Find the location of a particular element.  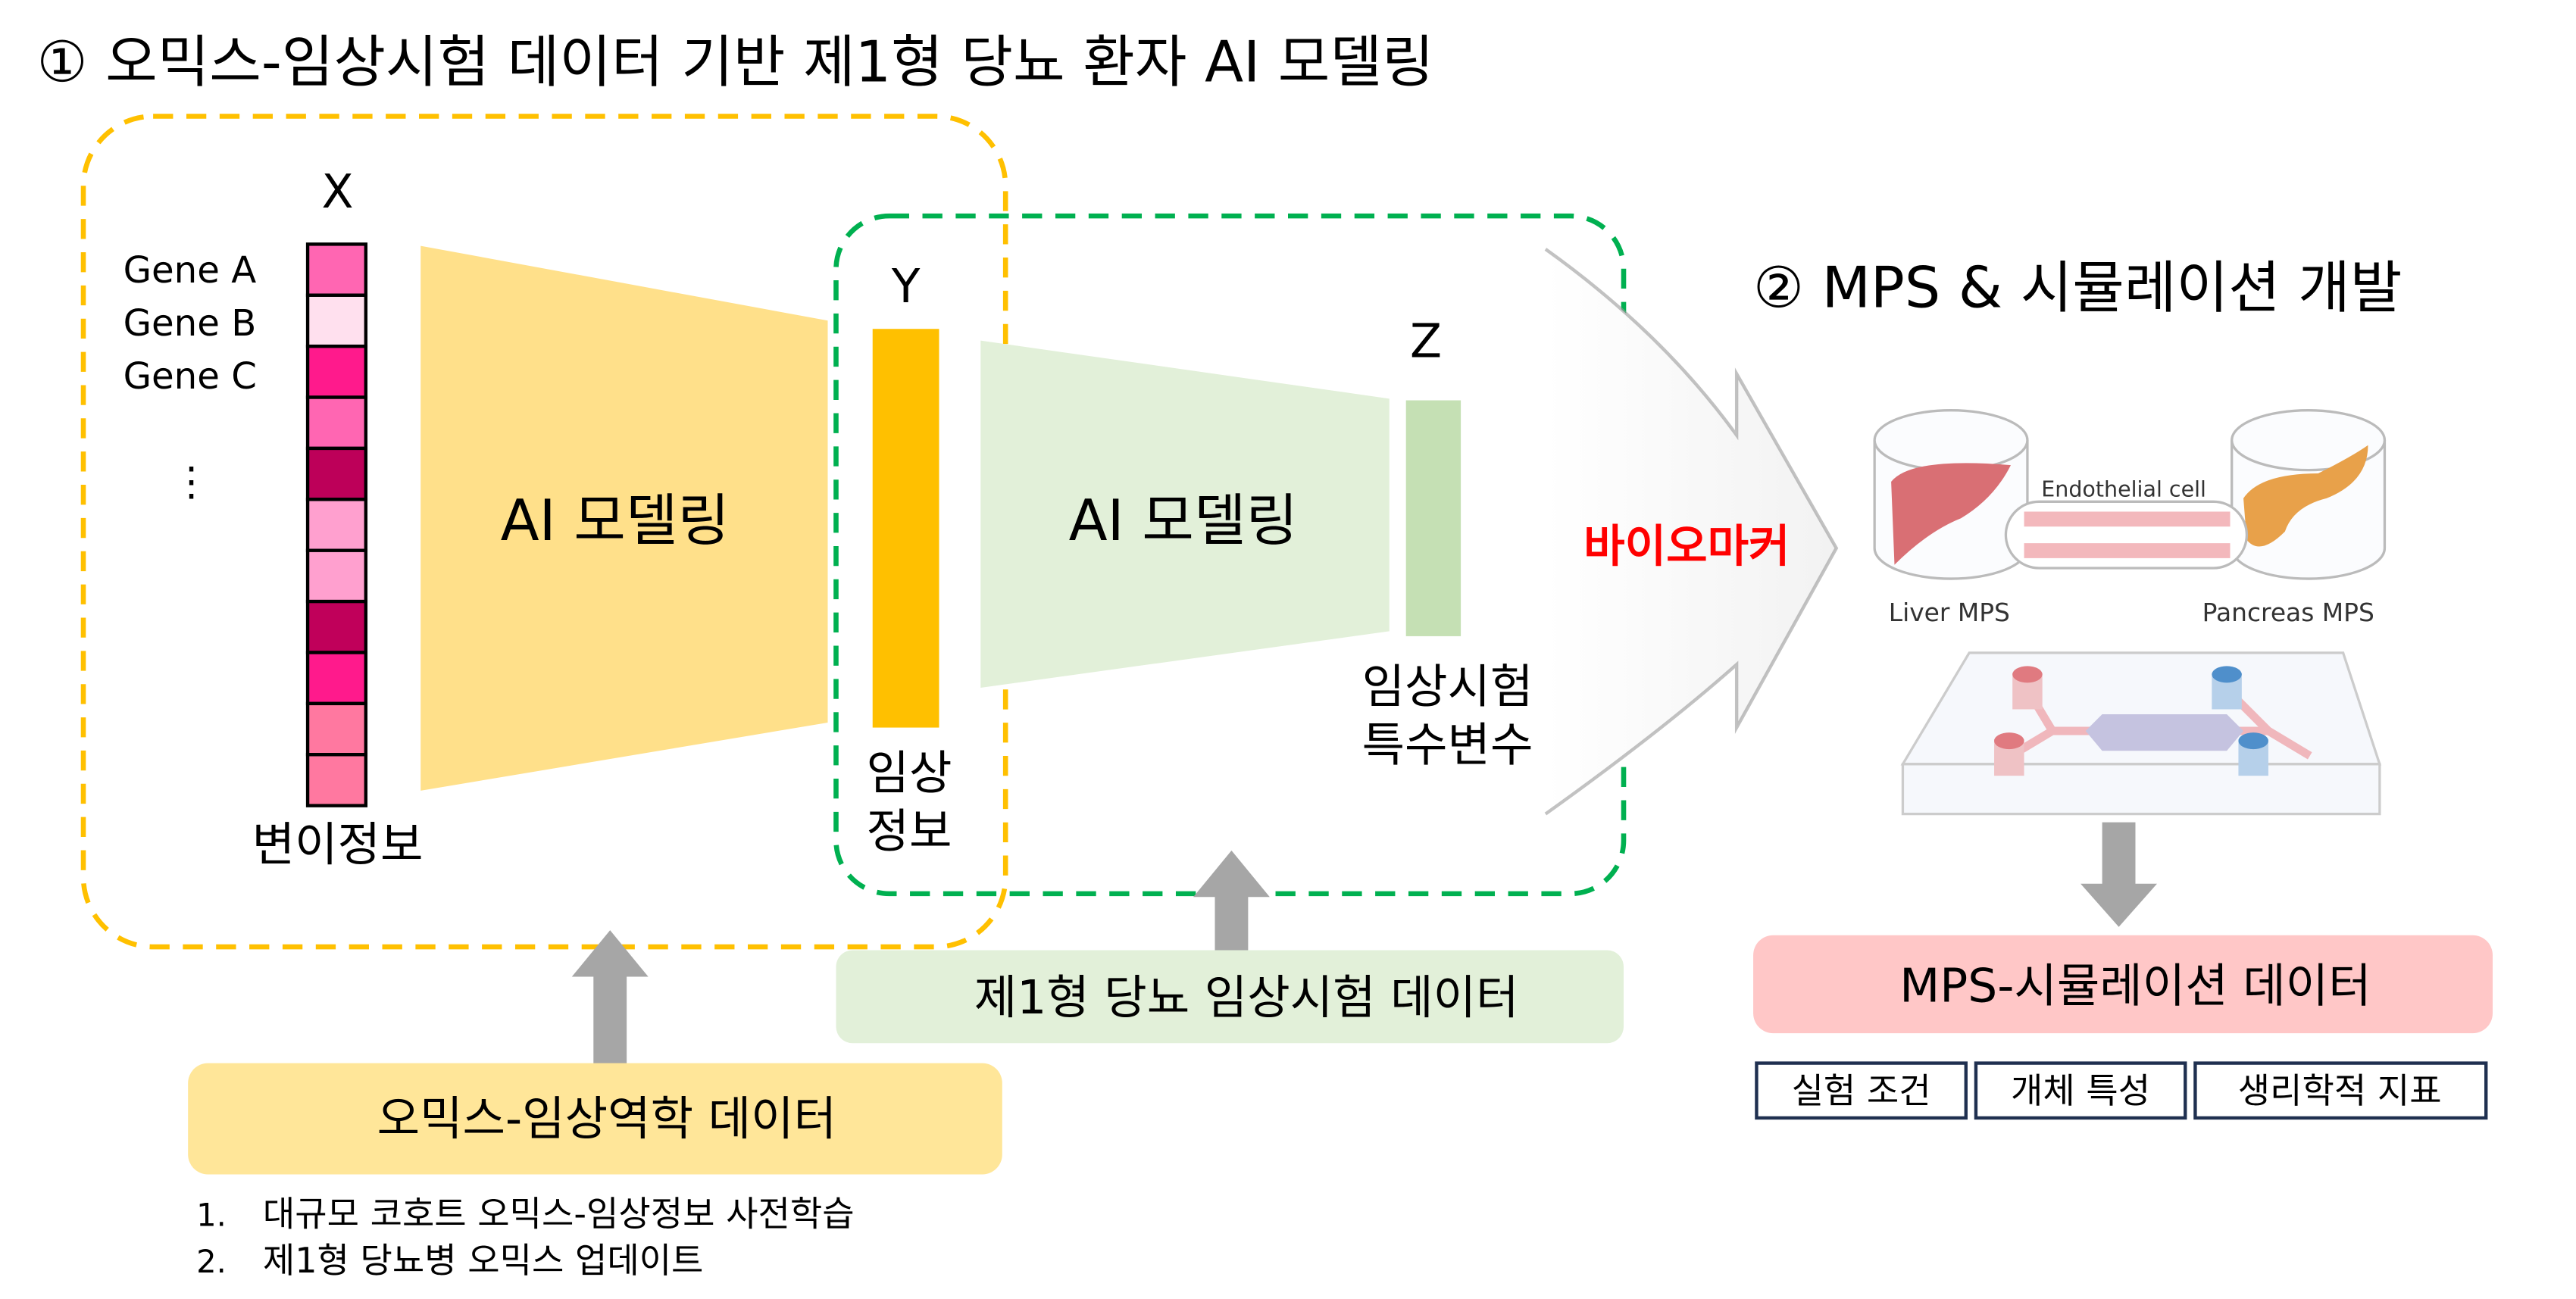

ai-model-2-trapezoid is located at coordinates (1185, 514).